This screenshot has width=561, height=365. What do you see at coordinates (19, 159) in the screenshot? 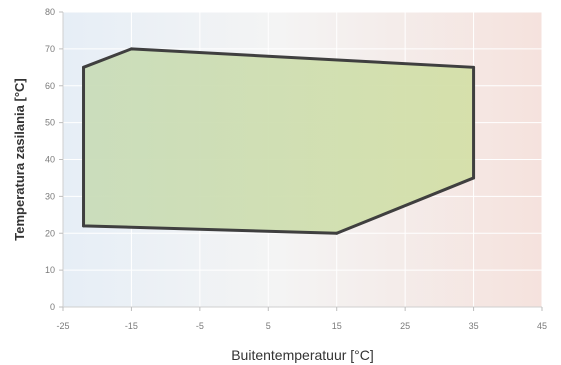
I see `y-axis-title: Temperatura zasilania [°C]` at bounding box center [19, 159].